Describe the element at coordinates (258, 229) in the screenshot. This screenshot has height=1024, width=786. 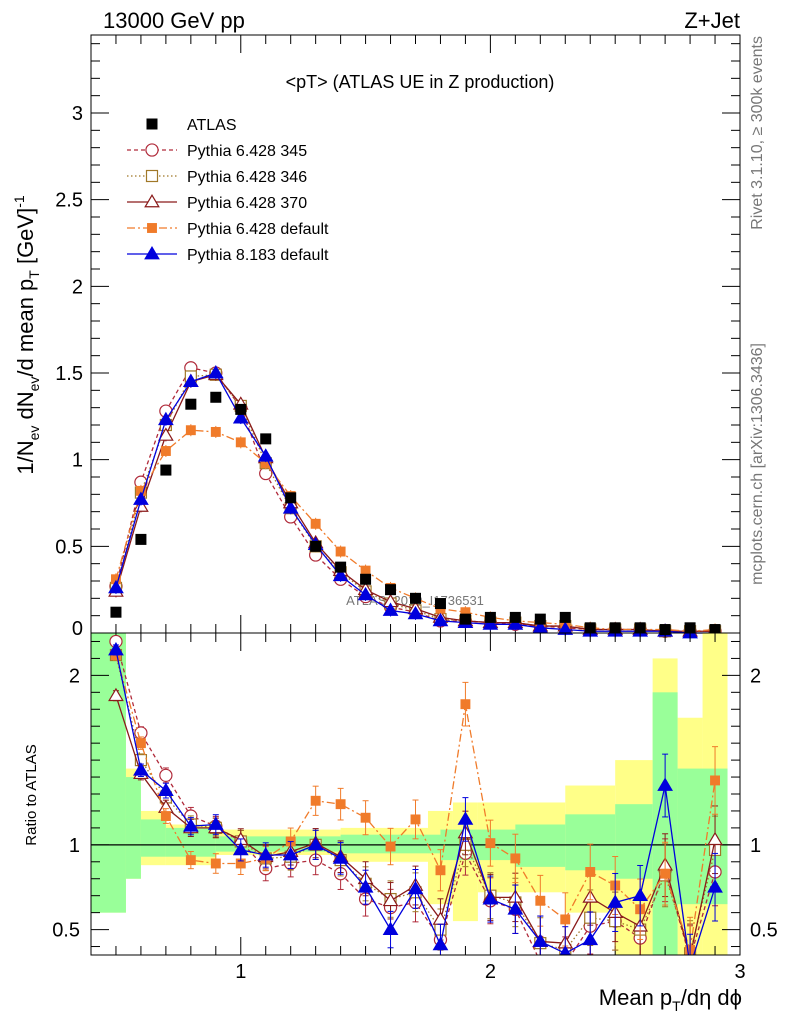
I see `legend-label: Pythia 6.428 default` at that location.